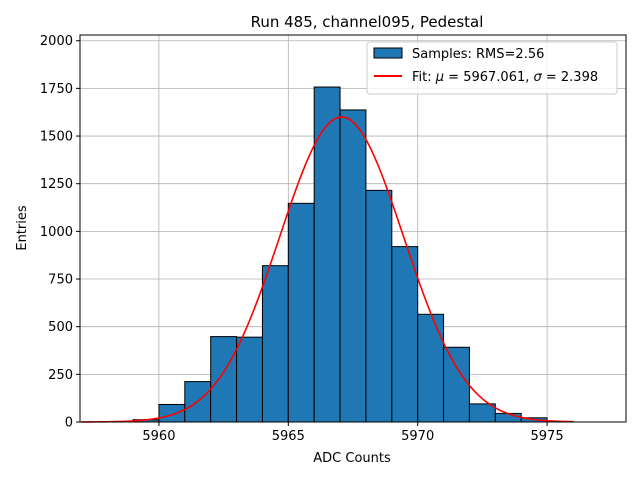 The image size is (640, 480). What do you see at coordinates (69, 423) in the screenshot?
I see `y-tick-label: 0` at bounding box center [69, 423].